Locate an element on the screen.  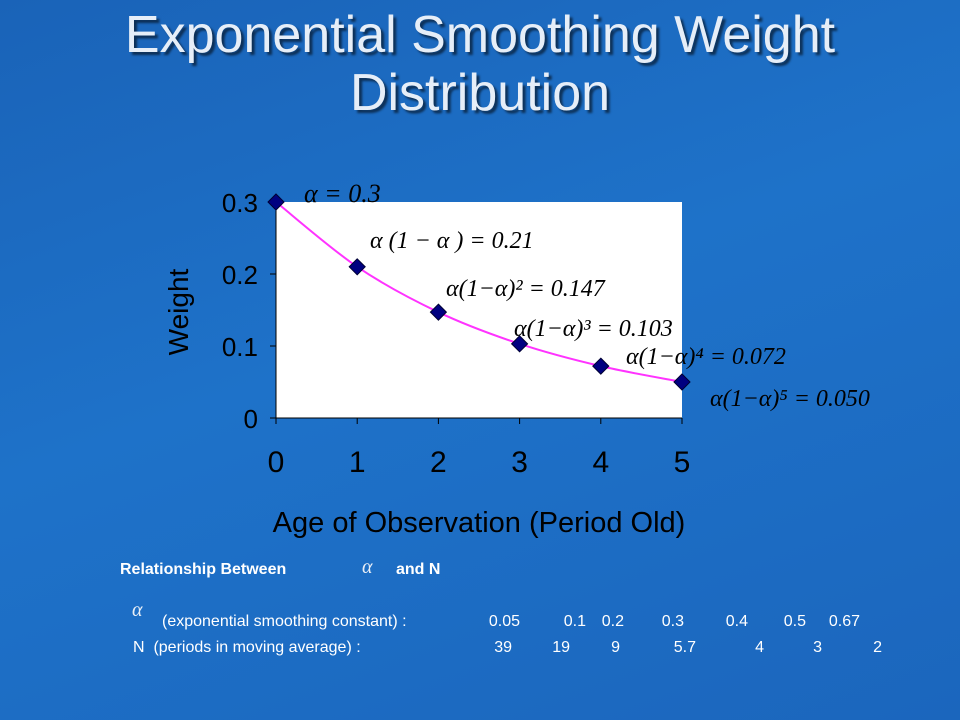
title-line-2: Distribution is located at coordinates (480, 93).